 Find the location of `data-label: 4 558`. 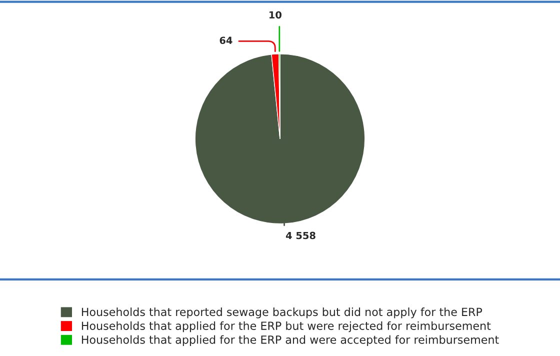

data-label: 4 558 is located at coordinates (301, 236).